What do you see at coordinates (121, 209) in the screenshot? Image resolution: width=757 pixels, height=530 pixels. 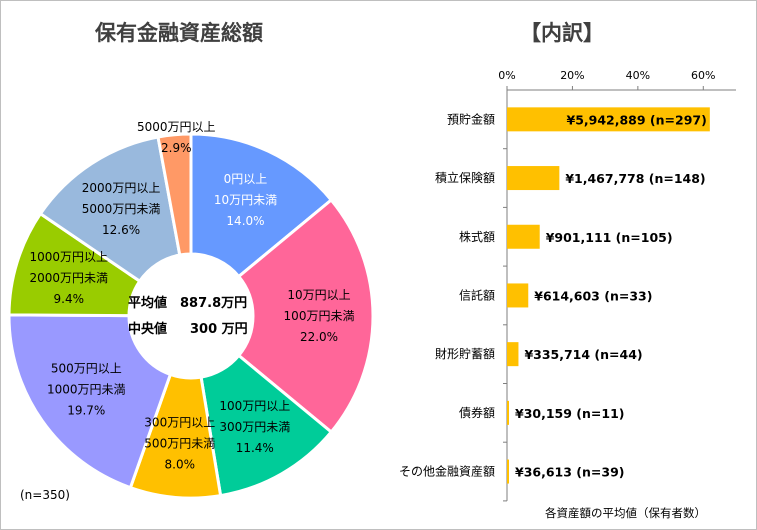 I see `donut-slice-label-6: 5000万円未満` at bounding box center [121, 209].